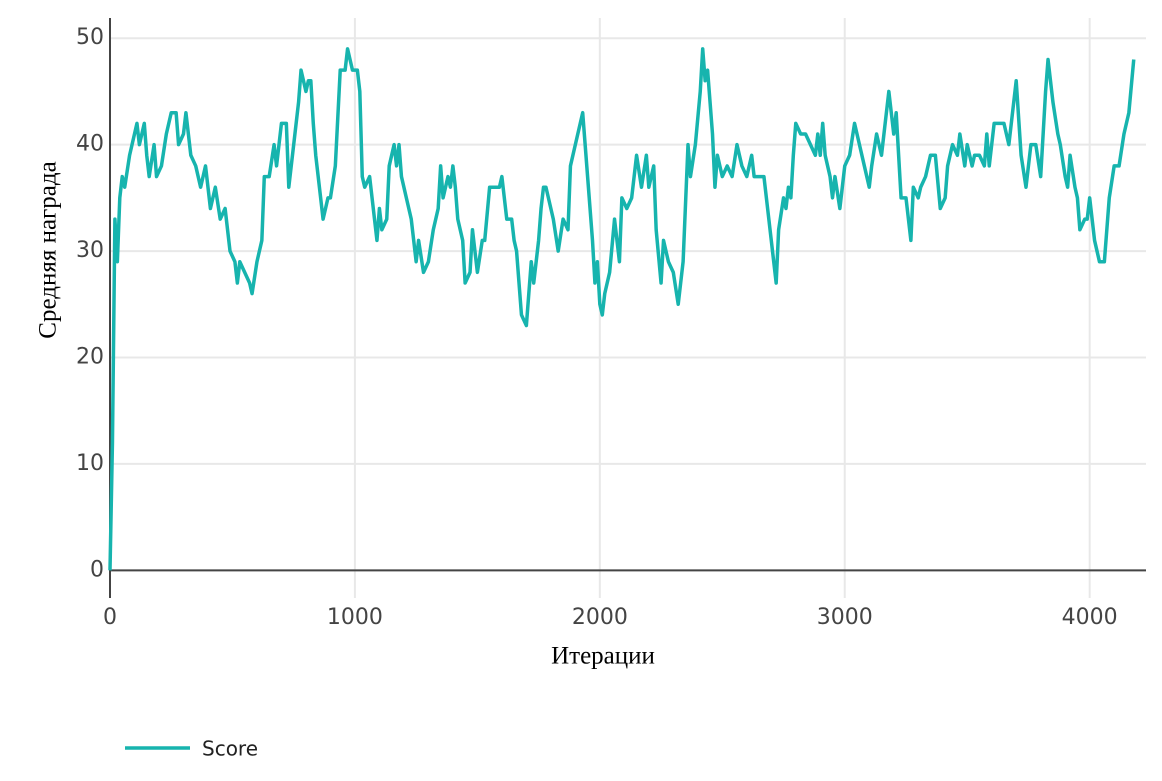 This screenshot has width=1162, height=781. I want to click on y-tick-label: 20, so click(90, 356).